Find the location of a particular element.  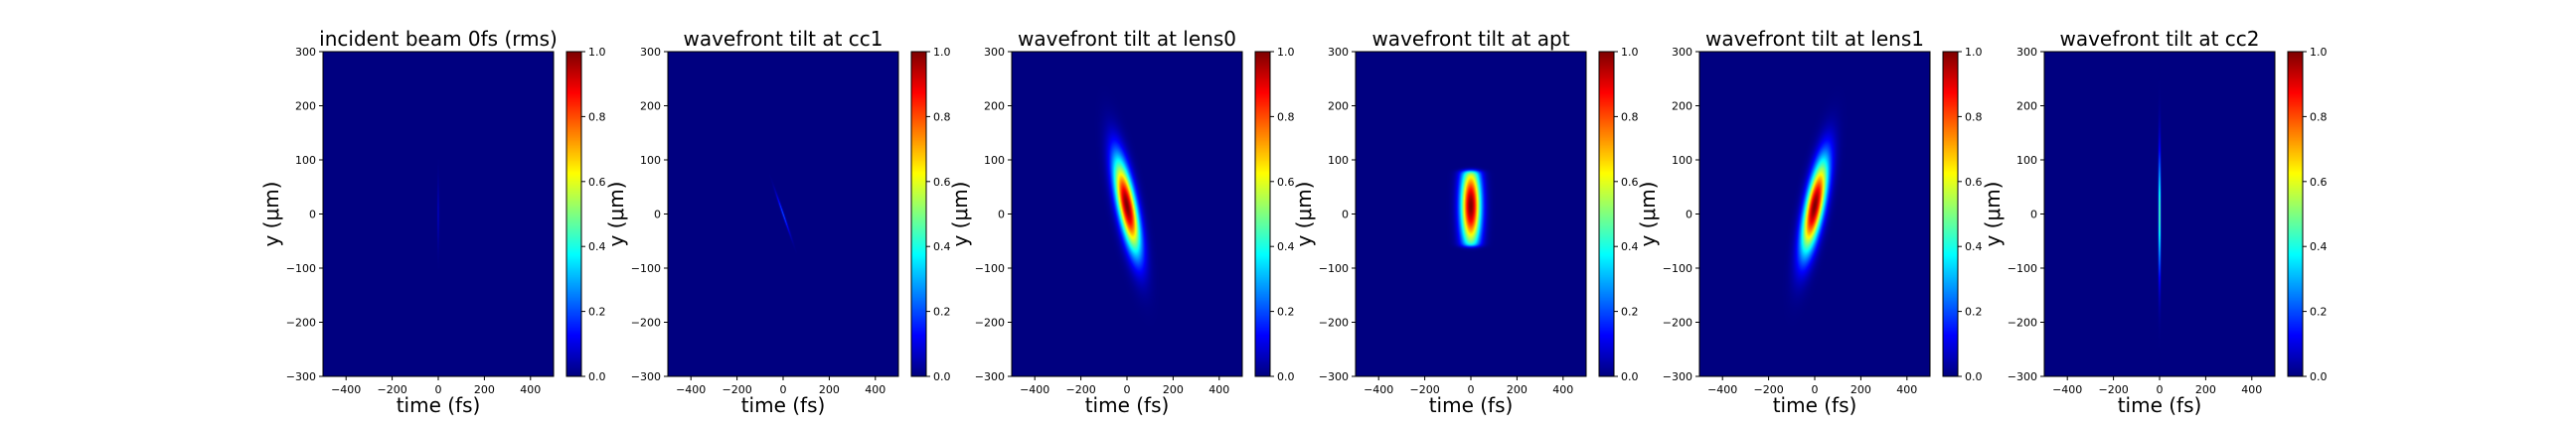

panel-title: wavefront tilt at cc2 is located at coordinates (2159, 39).